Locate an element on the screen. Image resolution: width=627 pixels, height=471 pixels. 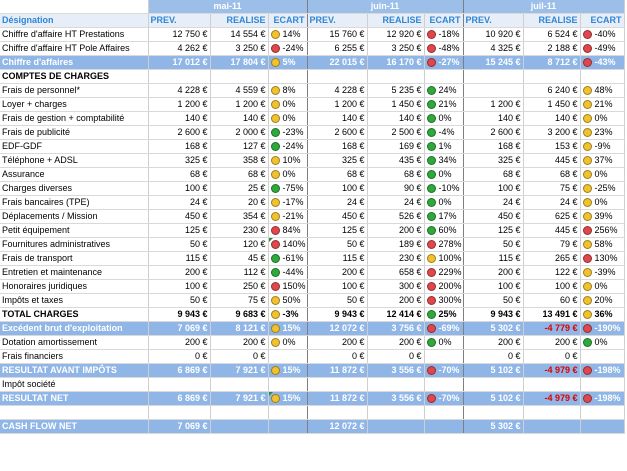
ecart-cell: -40% is located at coordinates (602, 34).